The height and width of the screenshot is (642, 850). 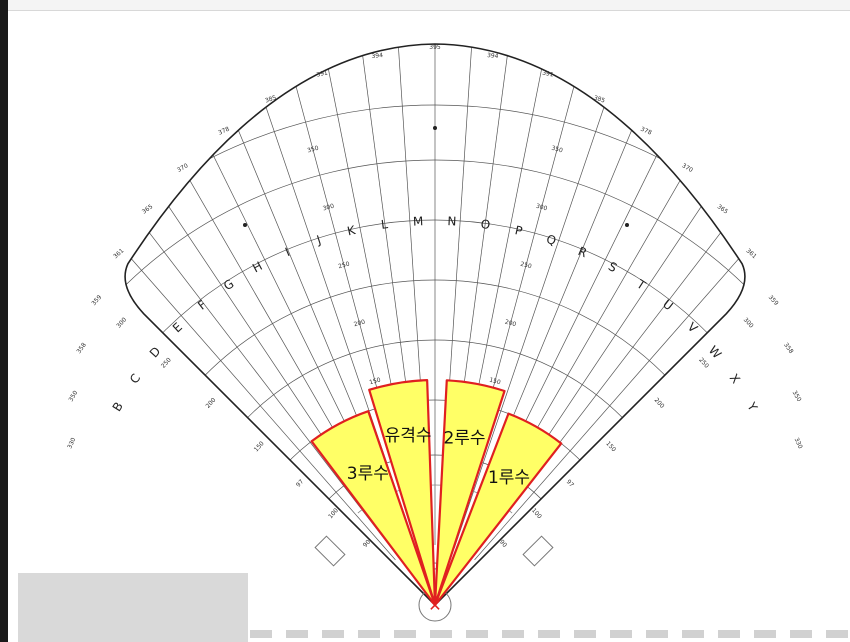 I want to click on left-dugout-box, so click(x=330, y=551).